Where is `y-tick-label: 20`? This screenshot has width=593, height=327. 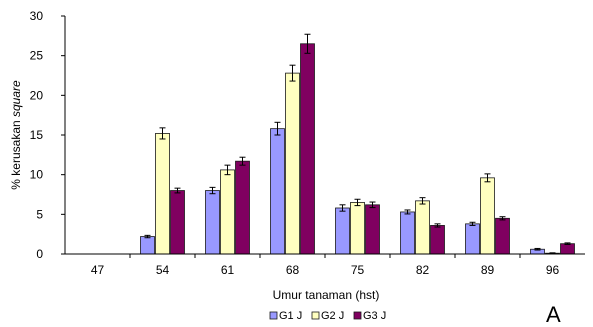
y-tick-label: 20 is located at coordinates (37, 95).